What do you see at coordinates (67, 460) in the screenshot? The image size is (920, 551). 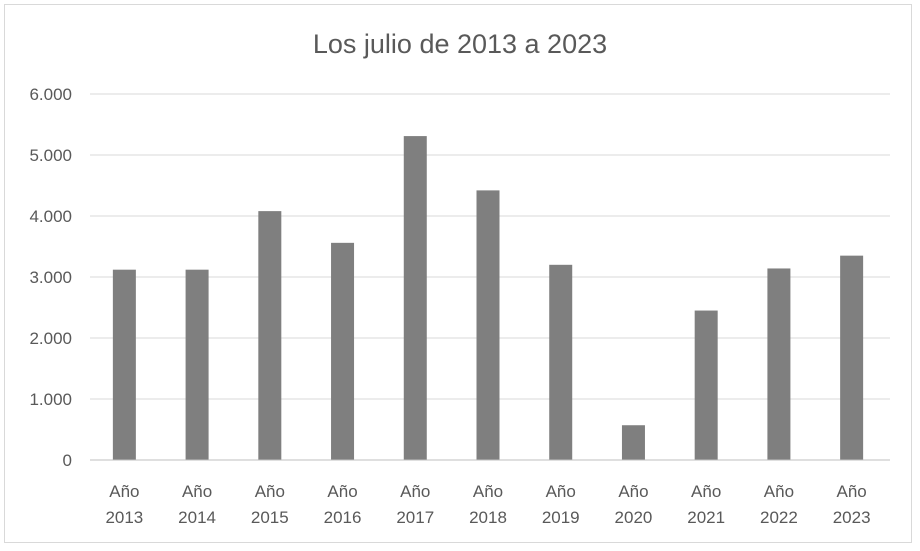 I see `y-tick-label: 0` at bounding box center [67, 460].